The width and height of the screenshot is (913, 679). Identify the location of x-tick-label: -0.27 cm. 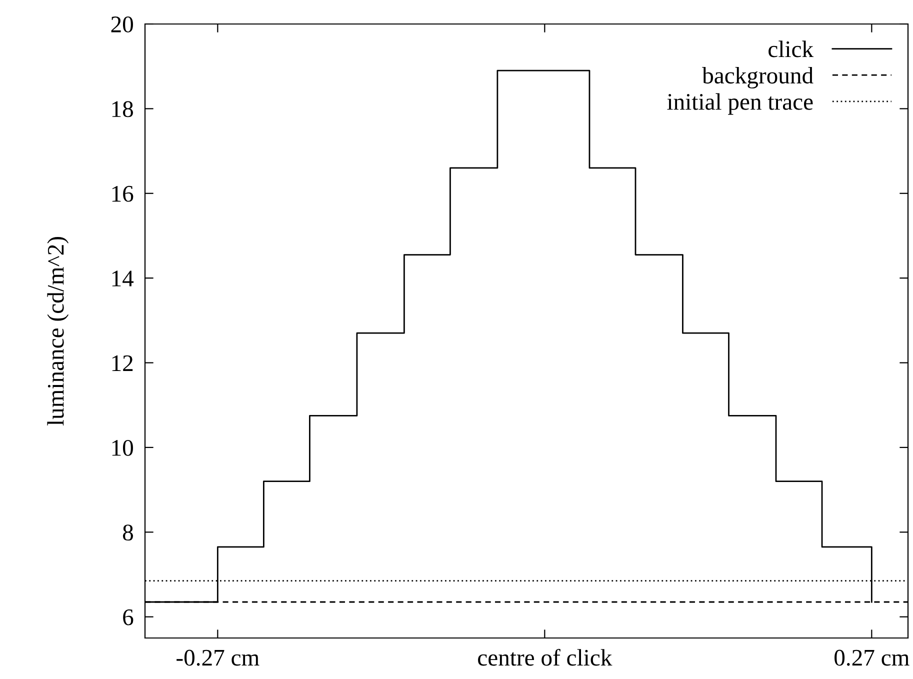
(218, 658).